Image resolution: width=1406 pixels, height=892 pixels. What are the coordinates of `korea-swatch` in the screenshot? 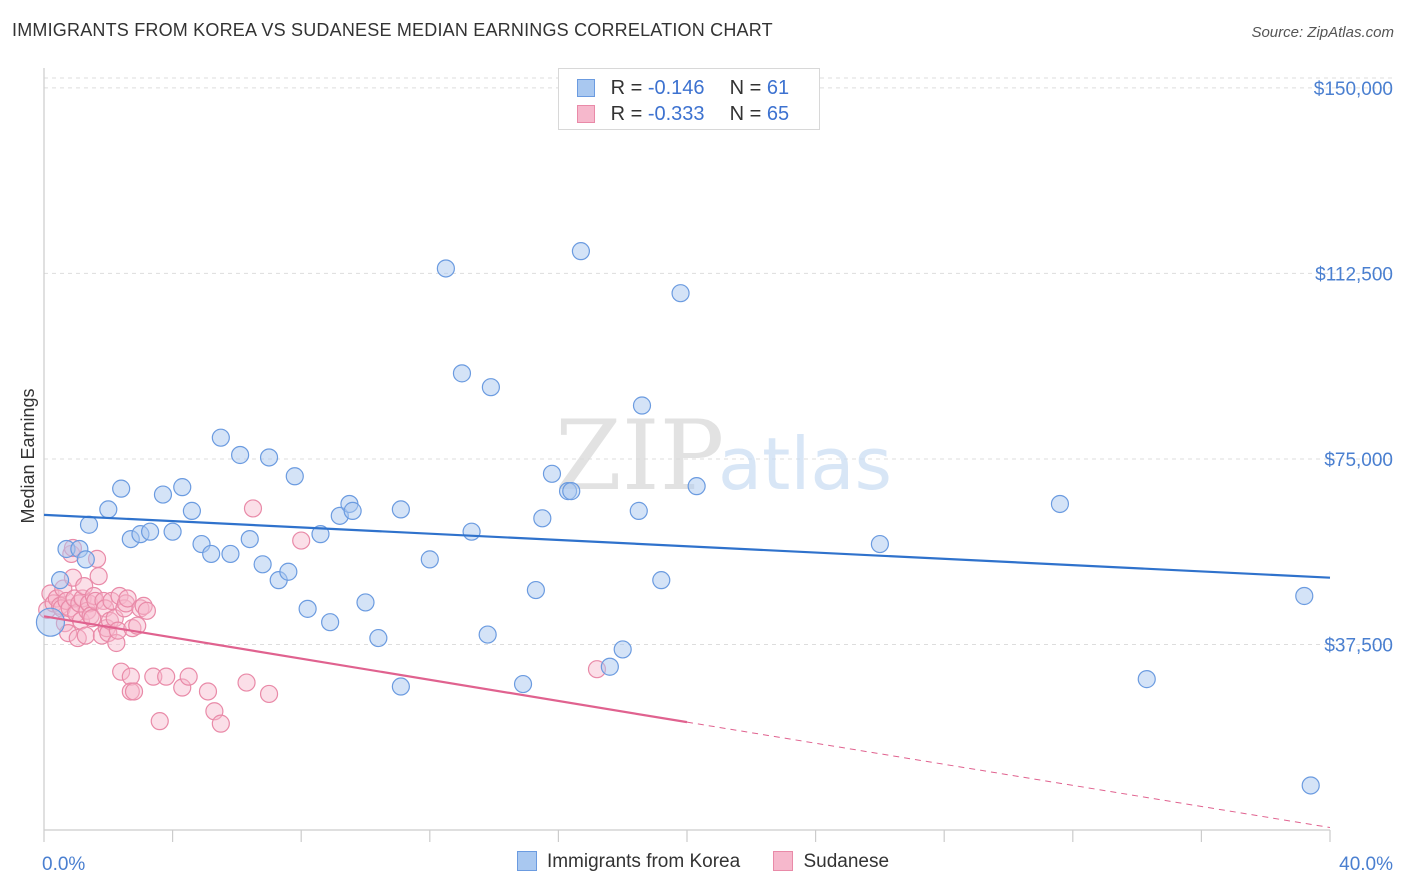 It's located at (586, 88).